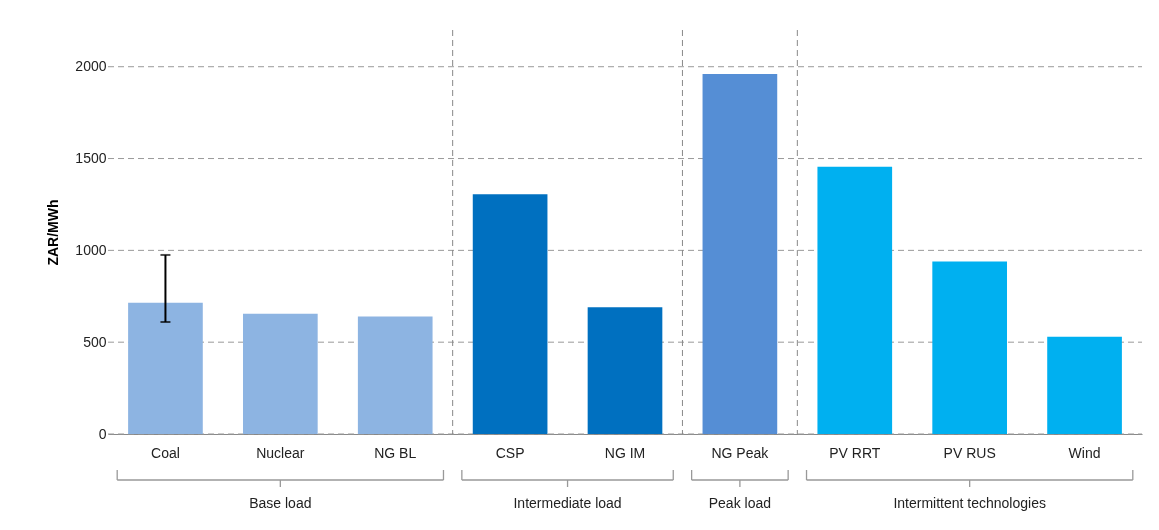 The width and height of the screenshot is (1159, 530). I want to click on y-tick-label: 0, so click(102, 433).